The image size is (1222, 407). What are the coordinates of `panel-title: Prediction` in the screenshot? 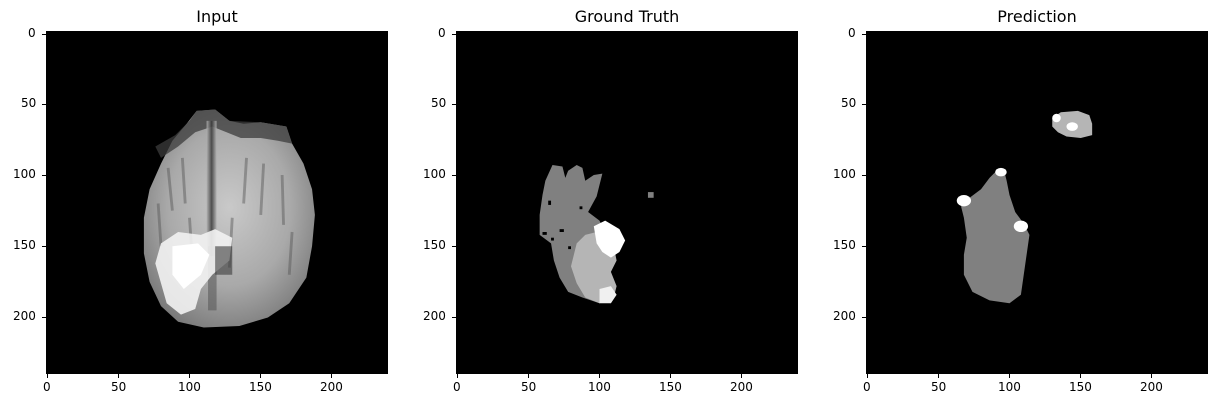 It's located at (1037, 16).